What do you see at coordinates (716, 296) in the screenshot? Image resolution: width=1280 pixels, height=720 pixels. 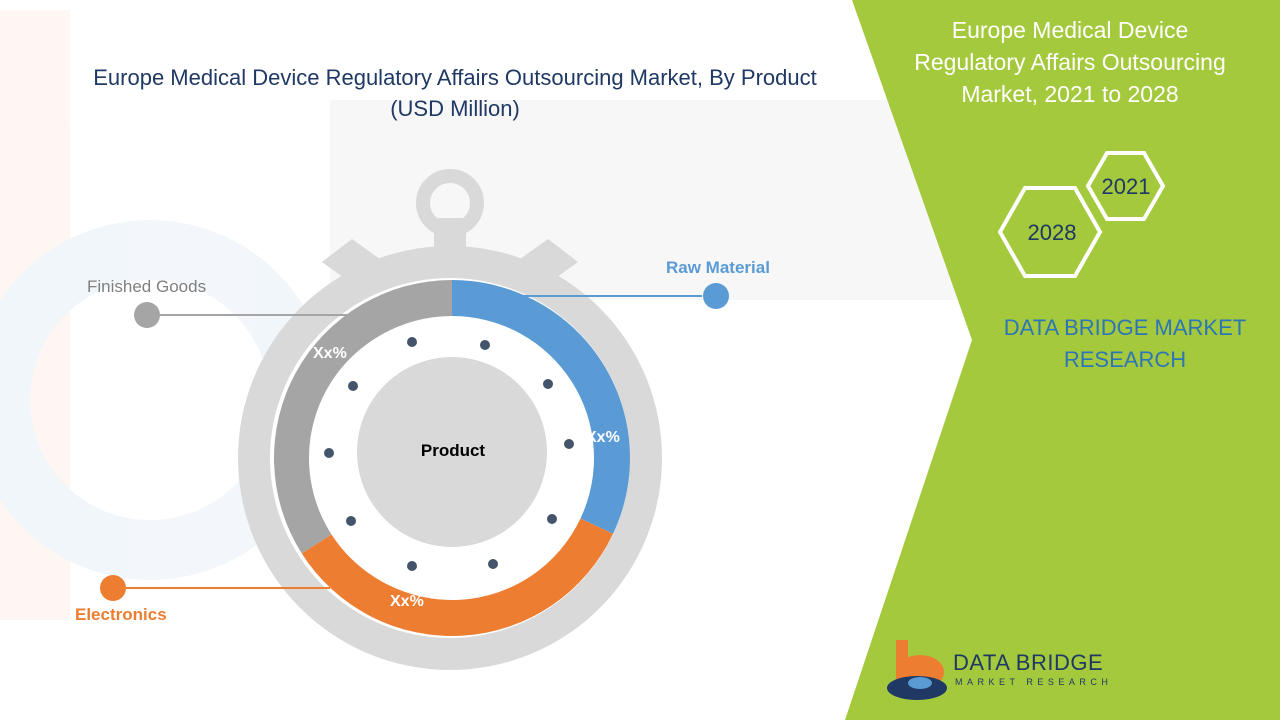 I see `legend-dot-raw-material` at bounding box center [716, 296].